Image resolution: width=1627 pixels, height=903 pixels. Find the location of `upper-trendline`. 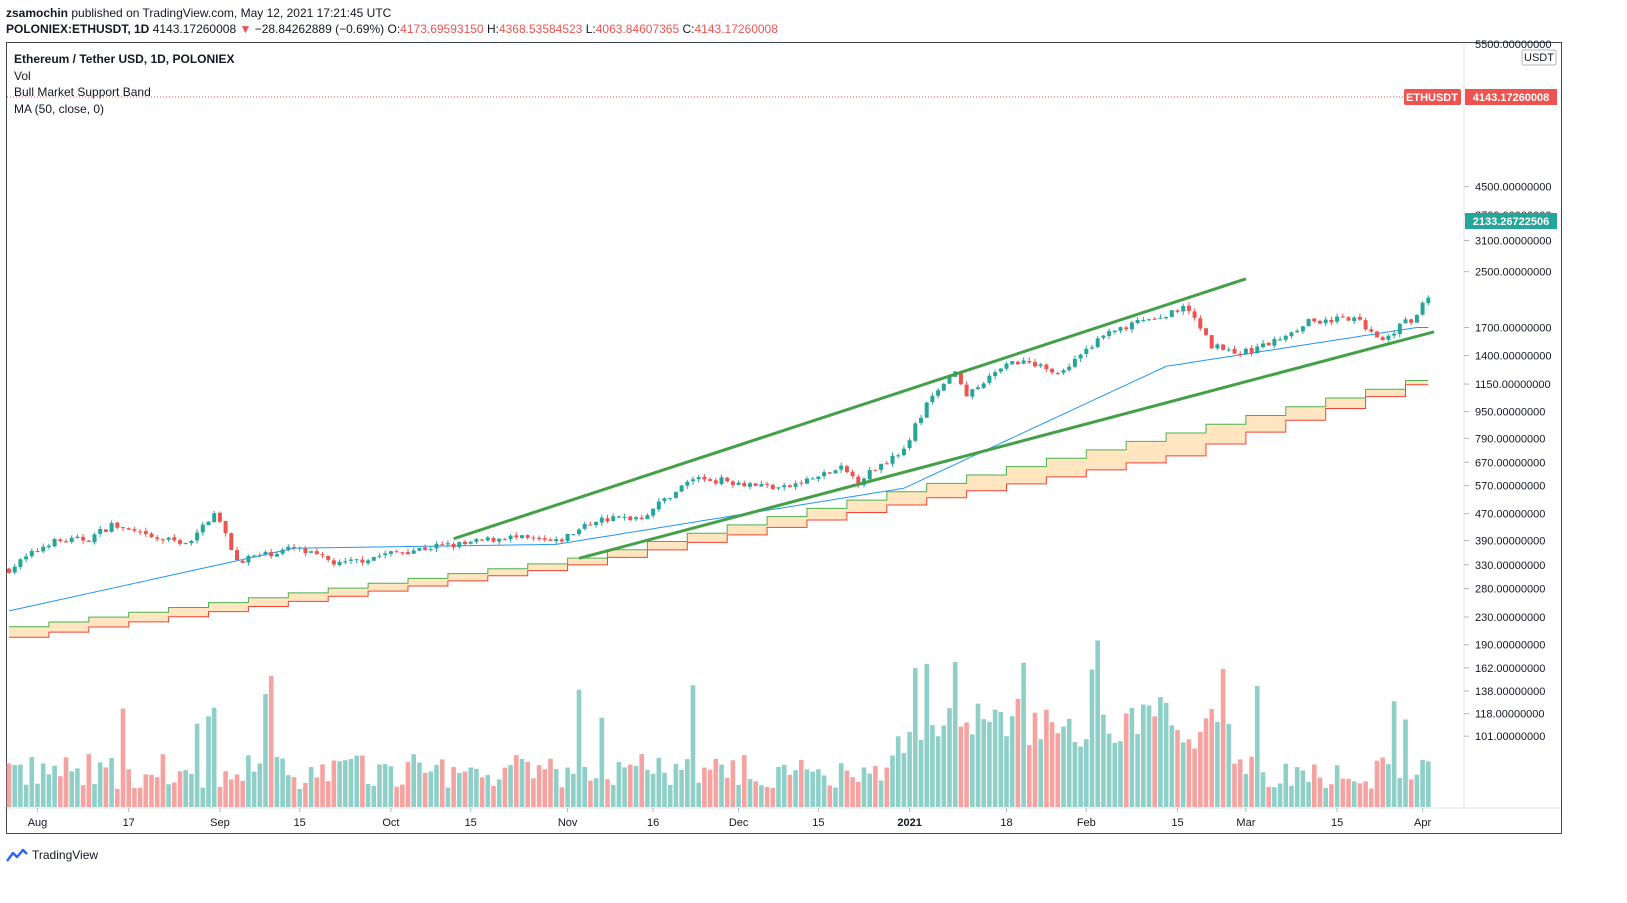

upper-trendline is located at coordinates (850, 409).